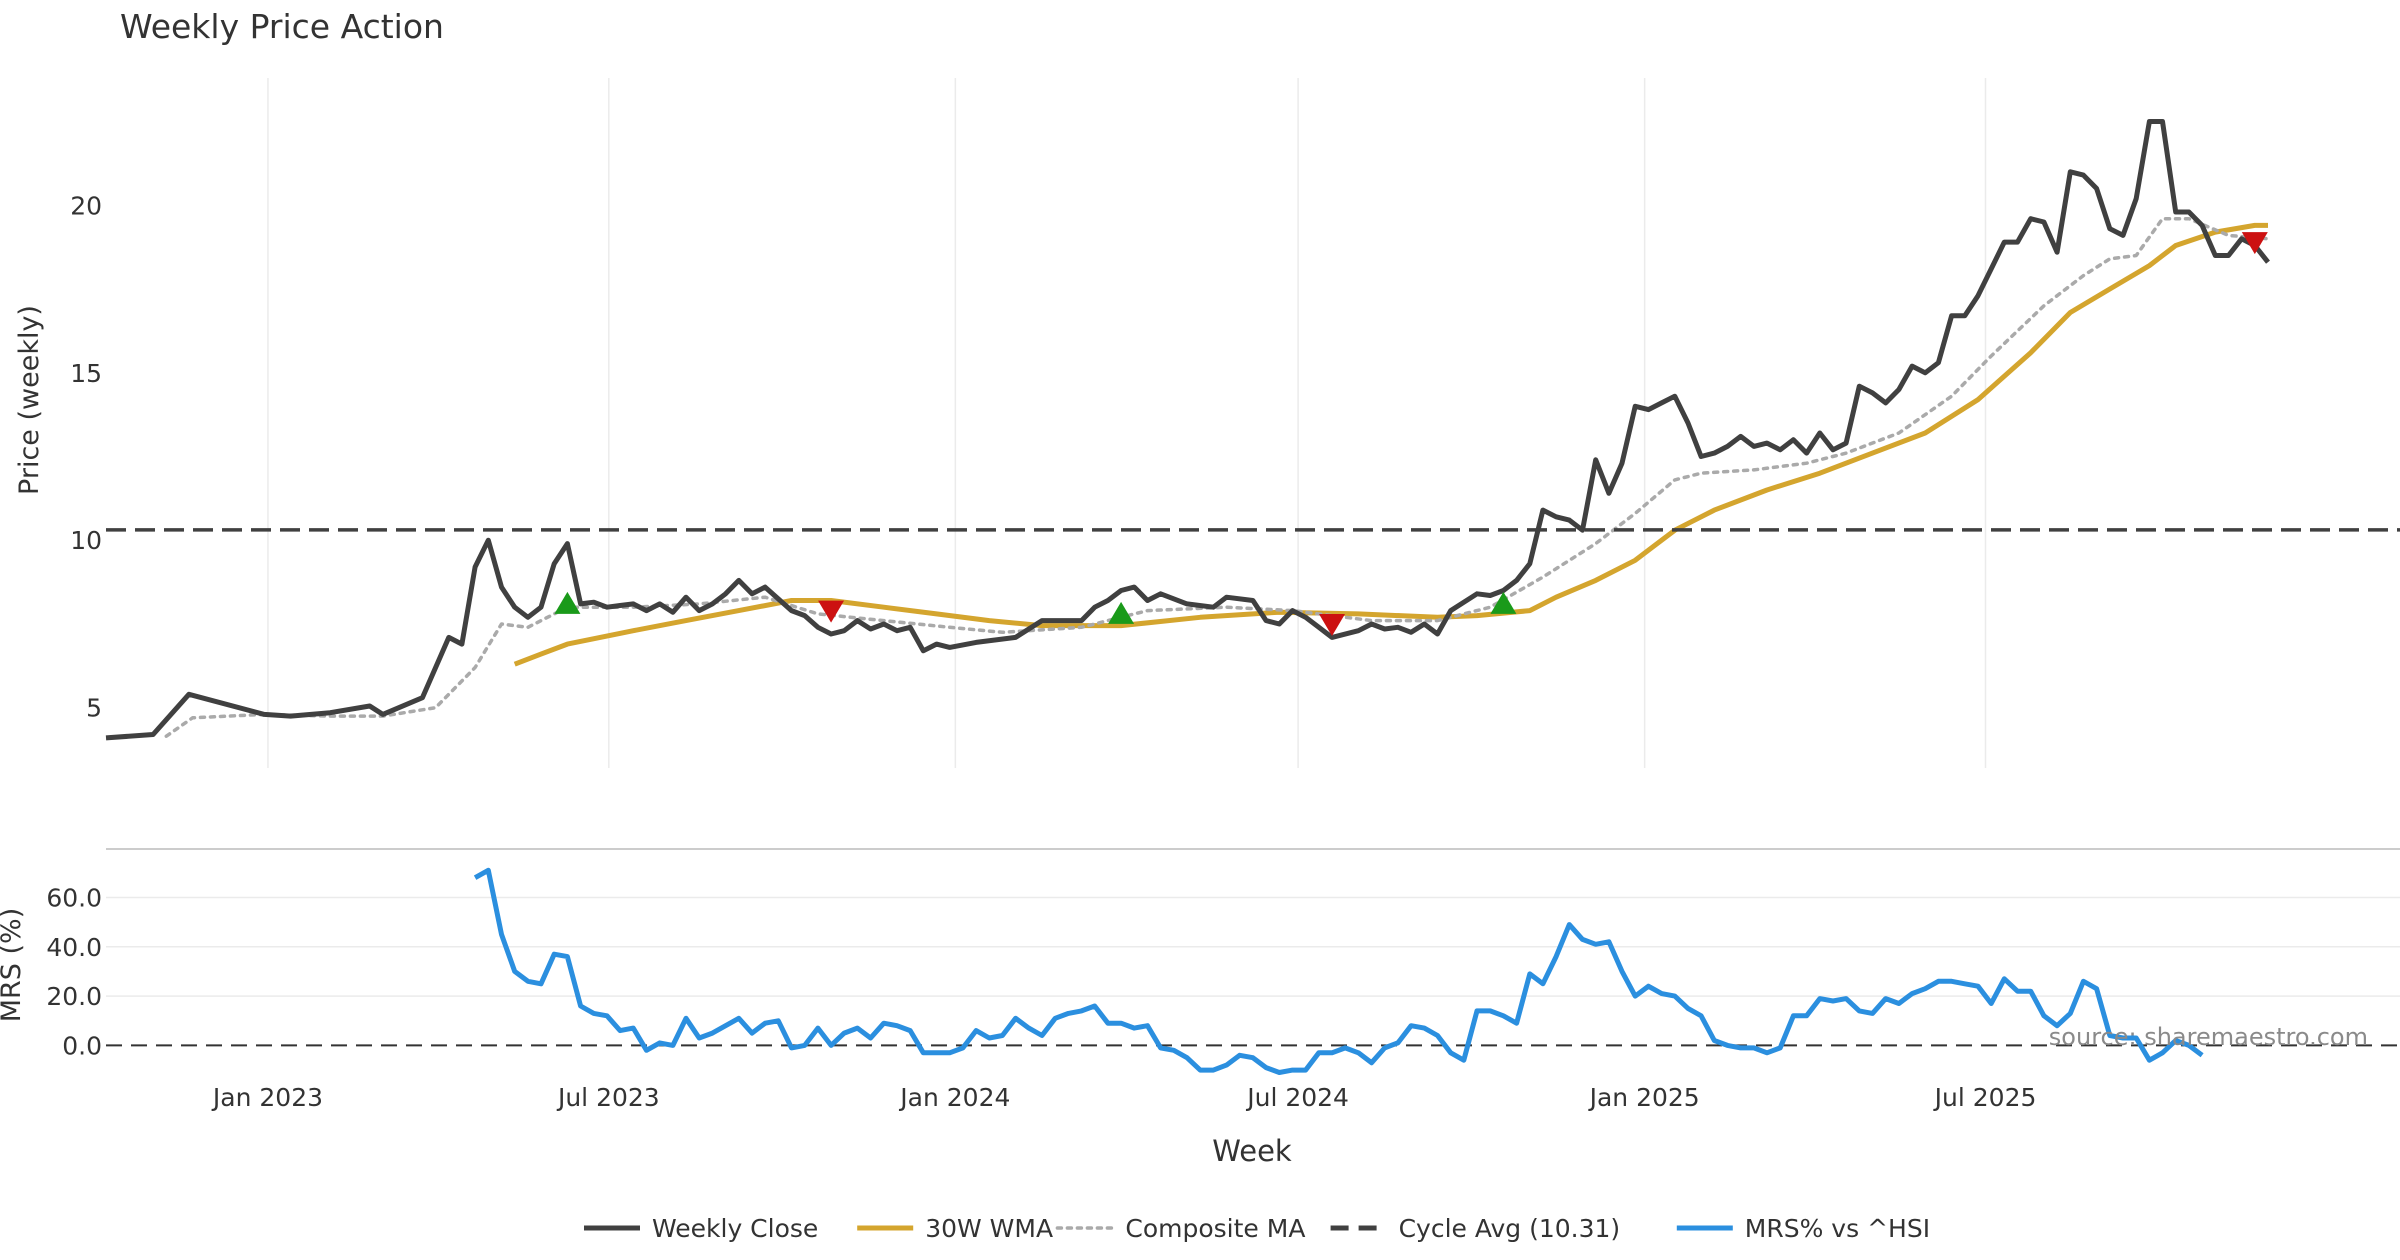 The height and width of the screenshot is (1260, 2400). What do you see at coordinates (74, 947) in the screenshot?
I see `mrs-y-tick-label: 40.0` at bounding box center [74, 947].